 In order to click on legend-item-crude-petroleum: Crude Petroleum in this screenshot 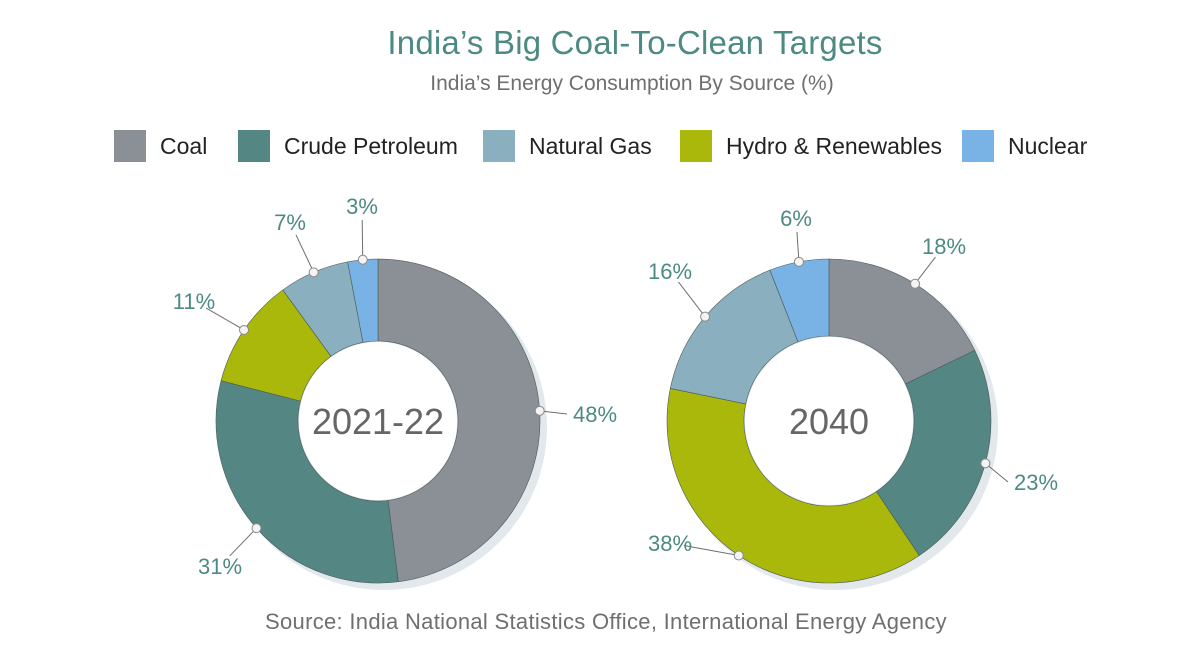, I will do `click(348, 146)`.